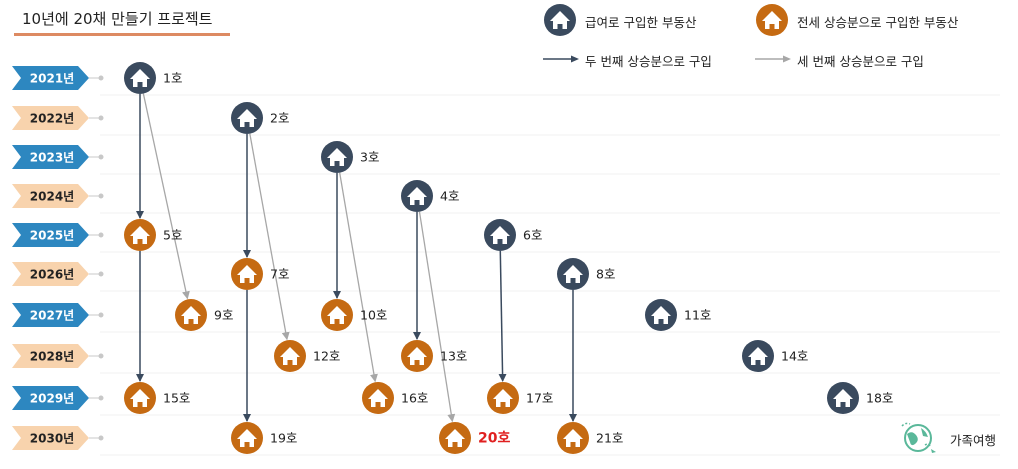  I want to click on footer-label: 가족여행, so click(973, 440).